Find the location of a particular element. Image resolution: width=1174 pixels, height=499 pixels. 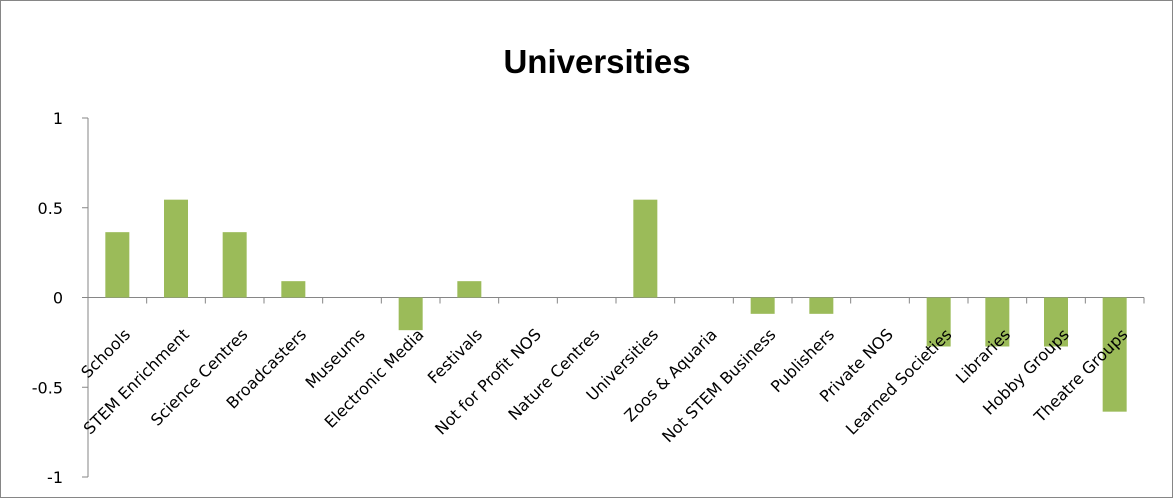

category-label: Schools is located at coordinates (105, 353).